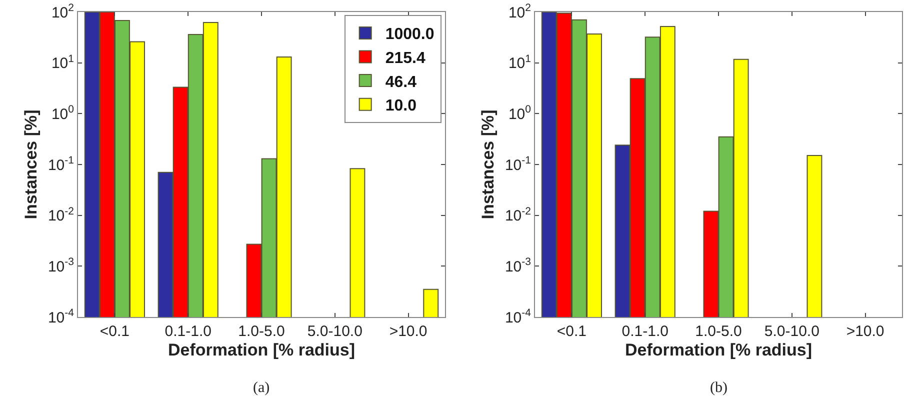 The width and height of the screenshot is (914, 403). Describe the element at coordinates (401, 82) in the screenshot. I see `legend-label: 46.4` at that location.